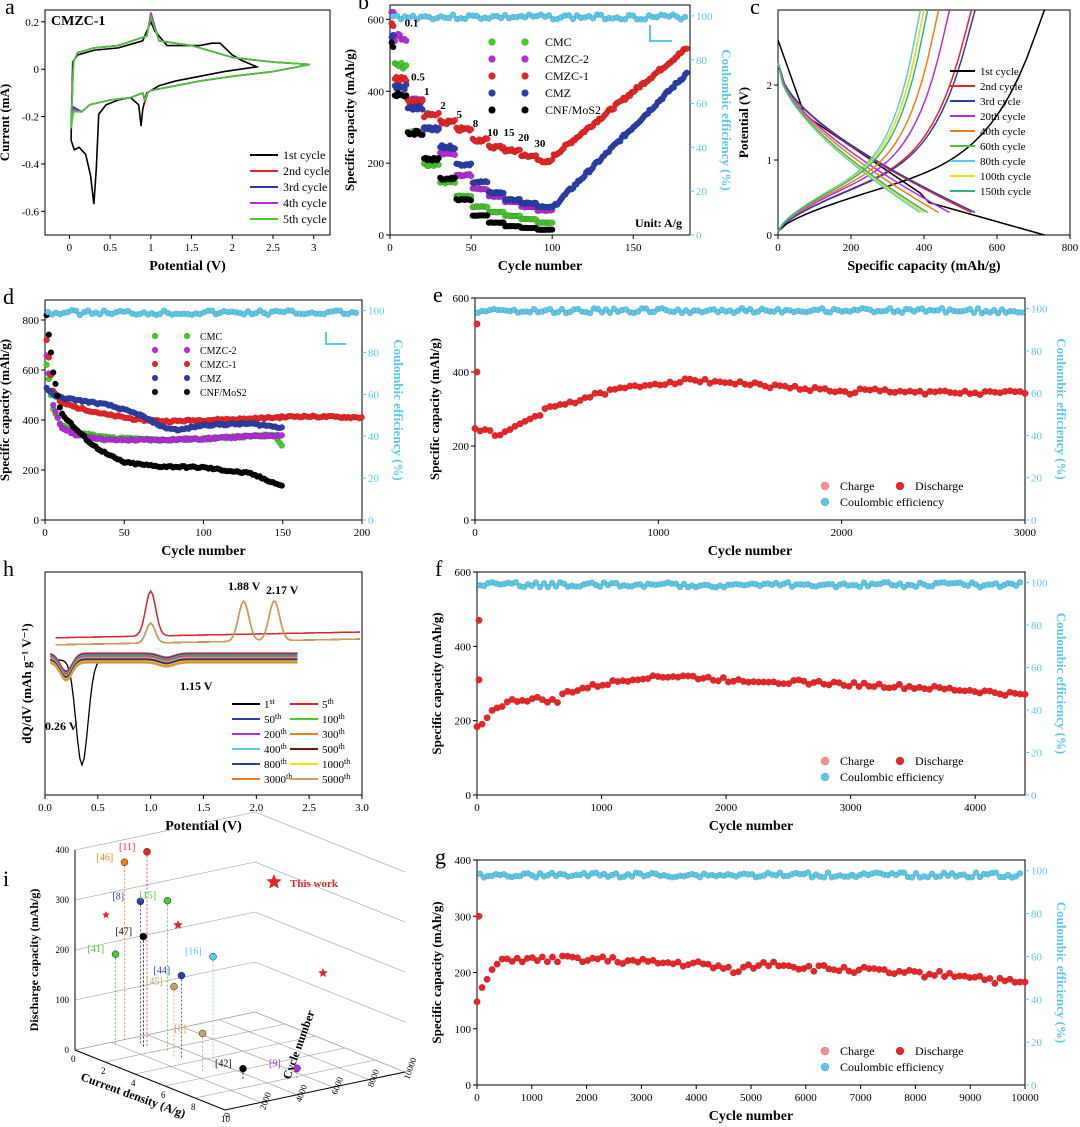  I want to click on x-tick-label: 200, so click(362, 533).